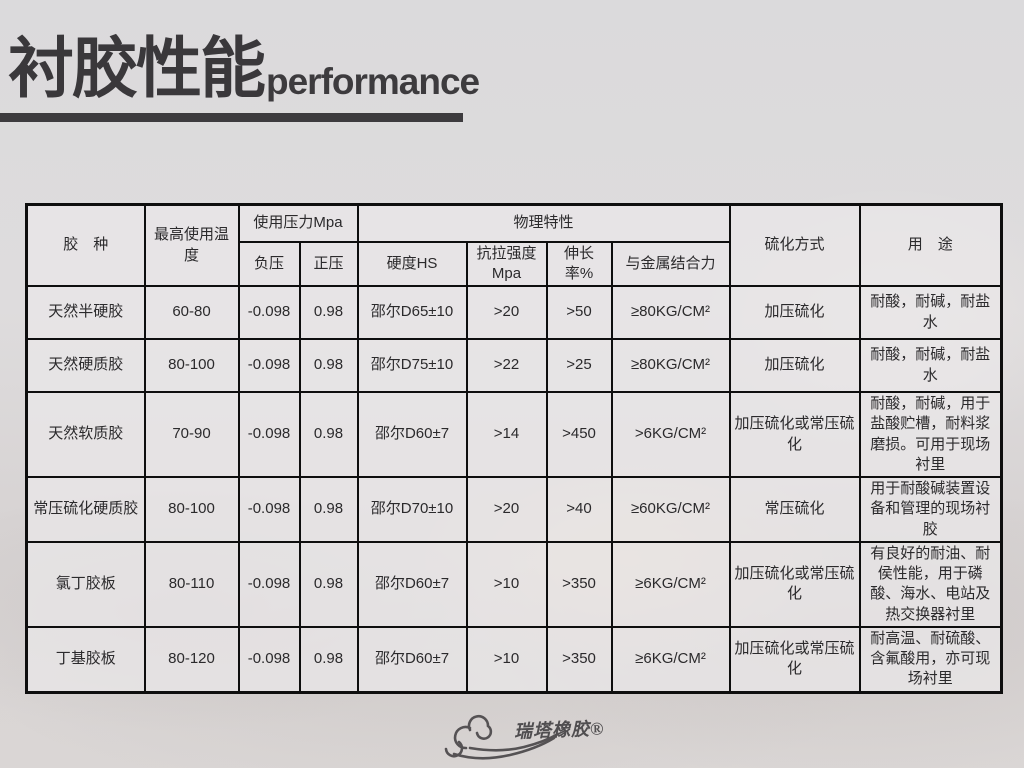 The image size is (1024, 768). Describe the element at coordinates (231, 117) in the screenshot. I see `title-underline` at that location.